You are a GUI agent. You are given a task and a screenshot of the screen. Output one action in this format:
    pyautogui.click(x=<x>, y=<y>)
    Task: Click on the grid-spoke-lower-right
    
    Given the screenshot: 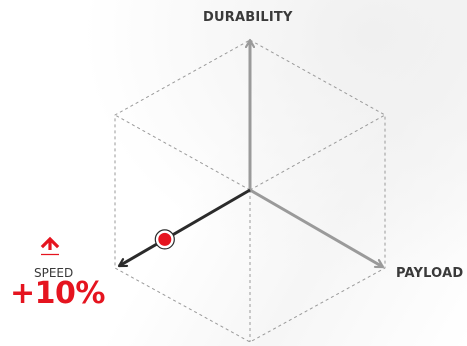 What is the action you would take?
    pyautogui.click(x=317, y=152)
    